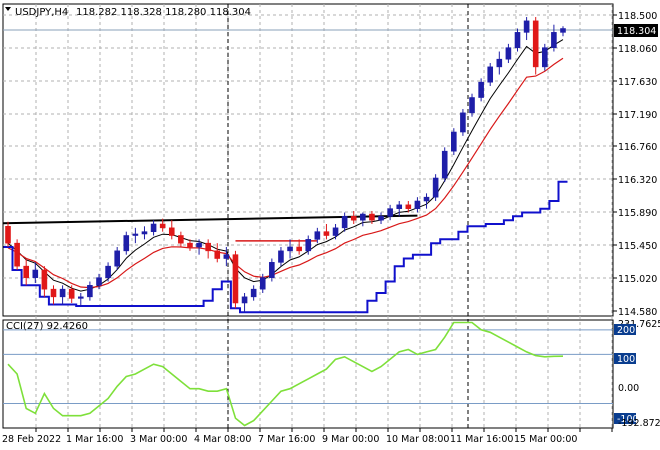 This screenshot has height=450, width=660. What do you see at coordinates (637, 279) in the screenshot?
I see `price-label: 115.020` at bounding box center [637, 279].